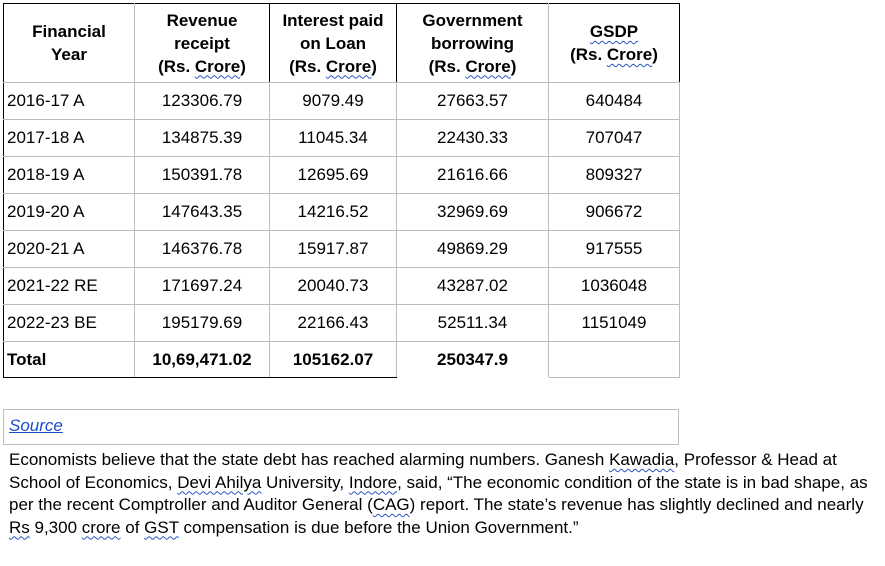 The image size is (885, 566). Describe the element at coordinates (333, 43) in the screenshot. I see `header-interest-paid: Interest paid on Loan (Rs. Crore)` at that location.